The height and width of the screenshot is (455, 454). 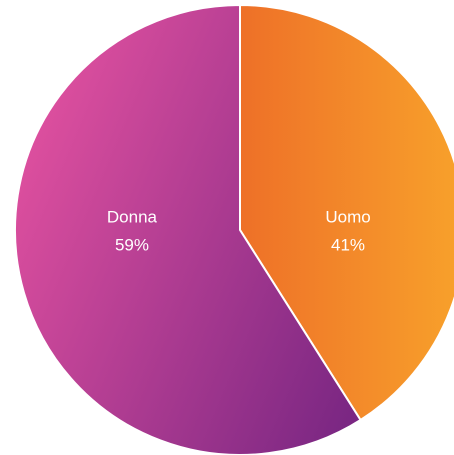 What do you see at coordinates (132, 244) in the screenshot?
I see `slice-value-label: 59%` at bounding box center [132, 244].